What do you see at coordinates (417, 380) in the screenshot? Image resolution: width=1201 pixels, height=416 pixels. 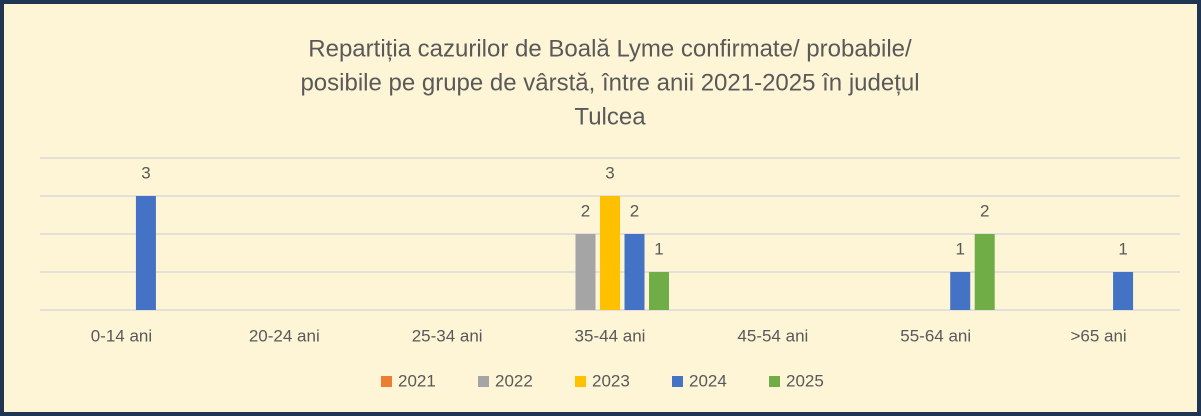 I see `legend-label: 2021` at bounding box center [417, 380].